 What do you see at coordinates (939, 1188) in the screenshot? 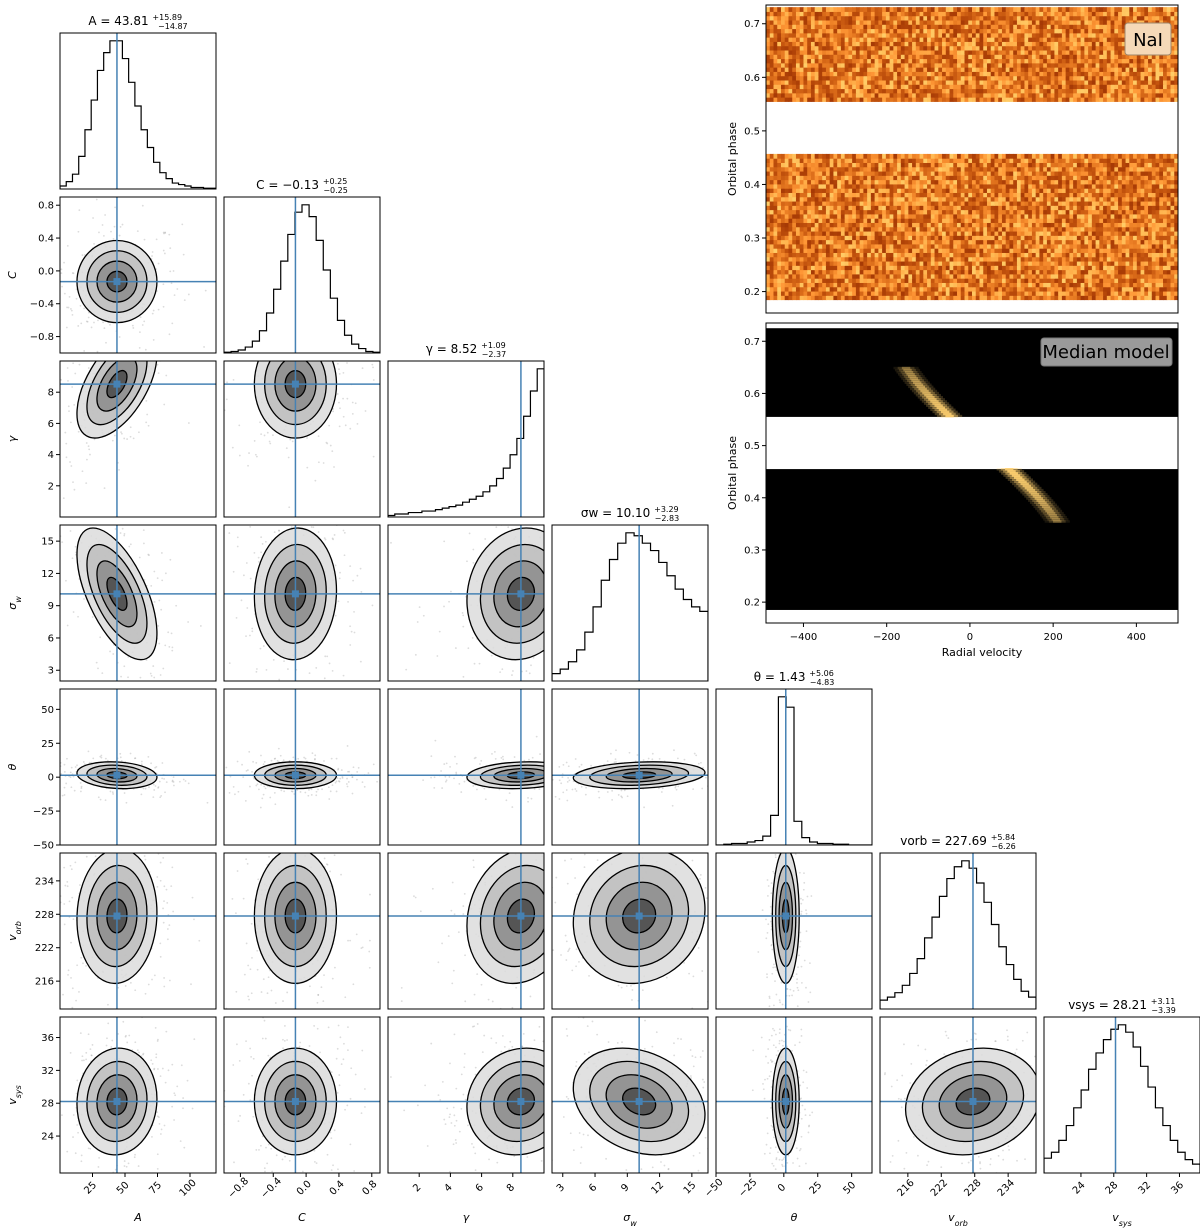
I see `xtick-label: 222` at bounding box center [939, 1188].